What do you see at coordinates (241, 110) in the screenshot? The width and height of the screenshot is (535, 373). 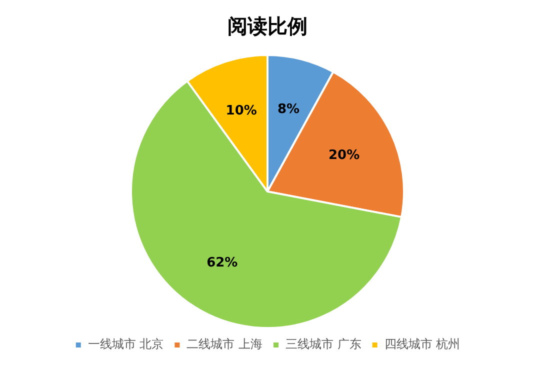 I see `data-label: 10%` at bounding box center [241, 110].